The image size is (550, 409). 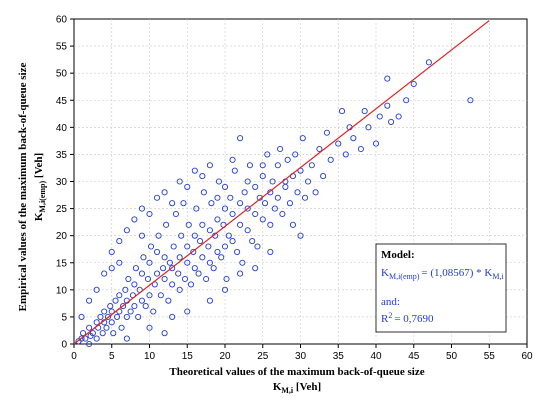 I want to click on y-tick-label: 0, so click(x=64, y=345).